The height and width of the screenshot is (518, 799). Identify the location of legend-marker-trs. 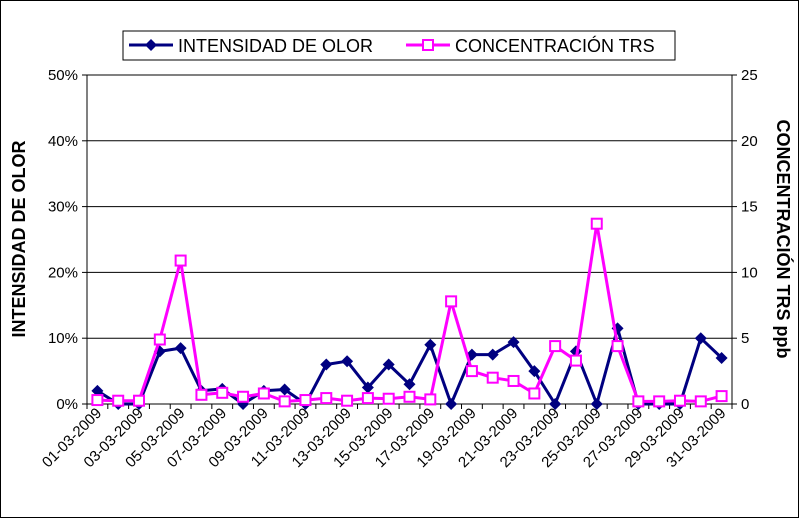
(428, 45).